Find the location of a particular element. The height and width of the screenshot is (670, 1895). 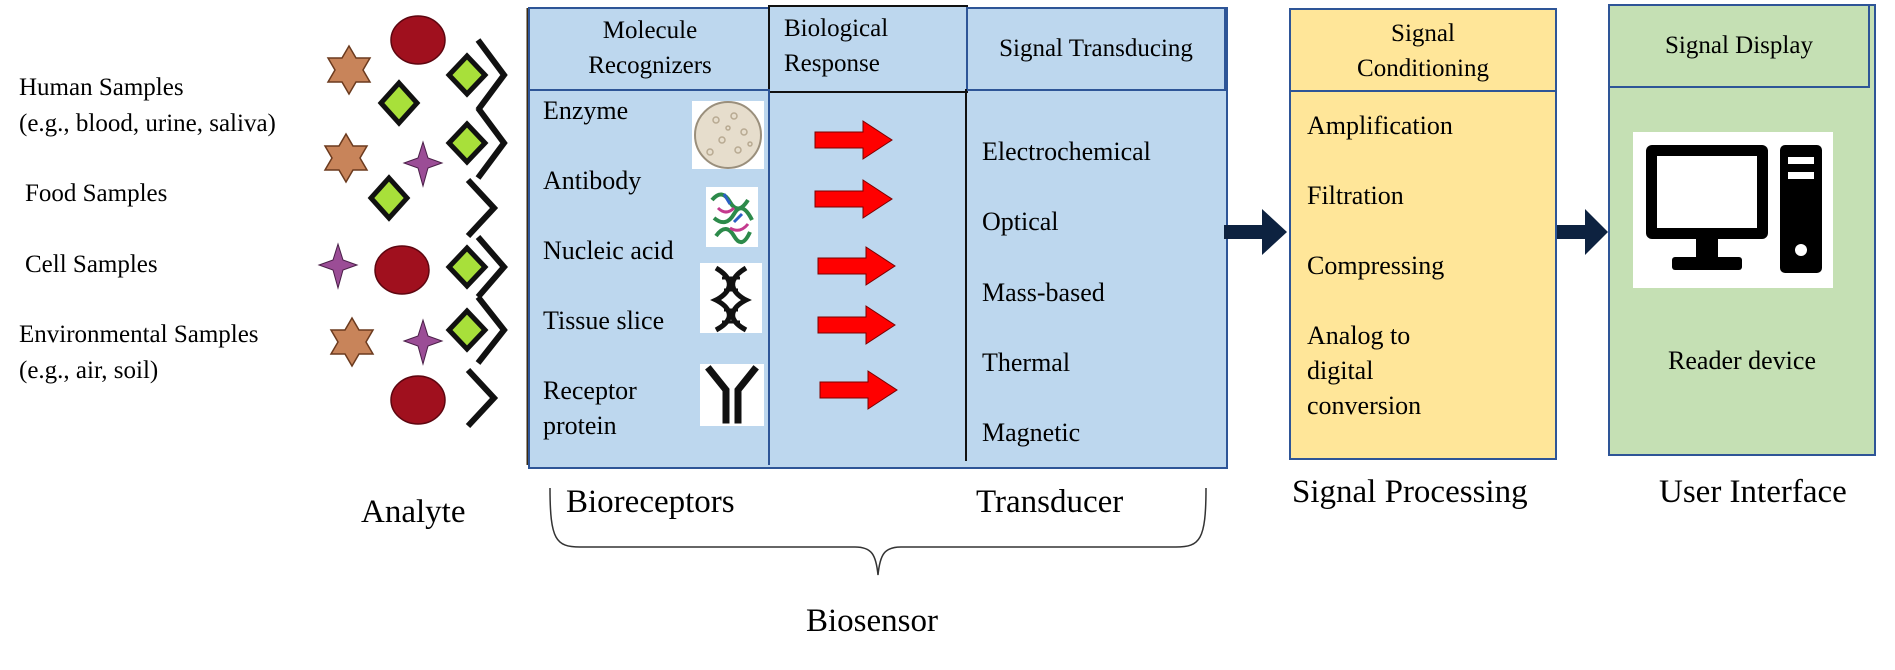

user-interface-label: User Interface is located at coordinates (1753, 492).